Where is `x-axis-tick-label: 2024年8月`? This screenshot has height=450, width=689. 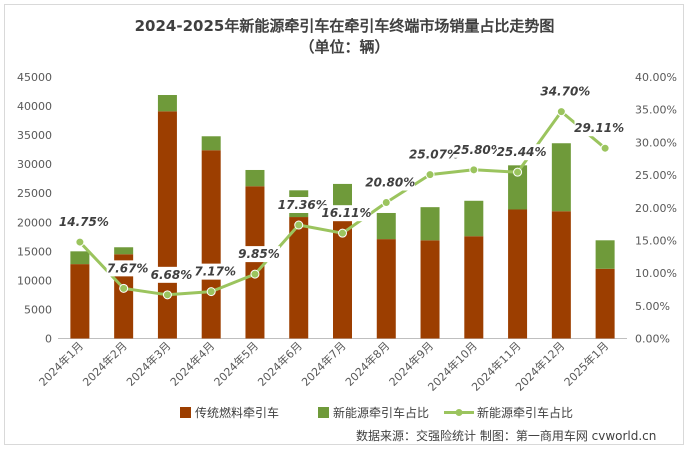 x-axis-tick-label: 2024年8月 is located at coordinates (367, 364).